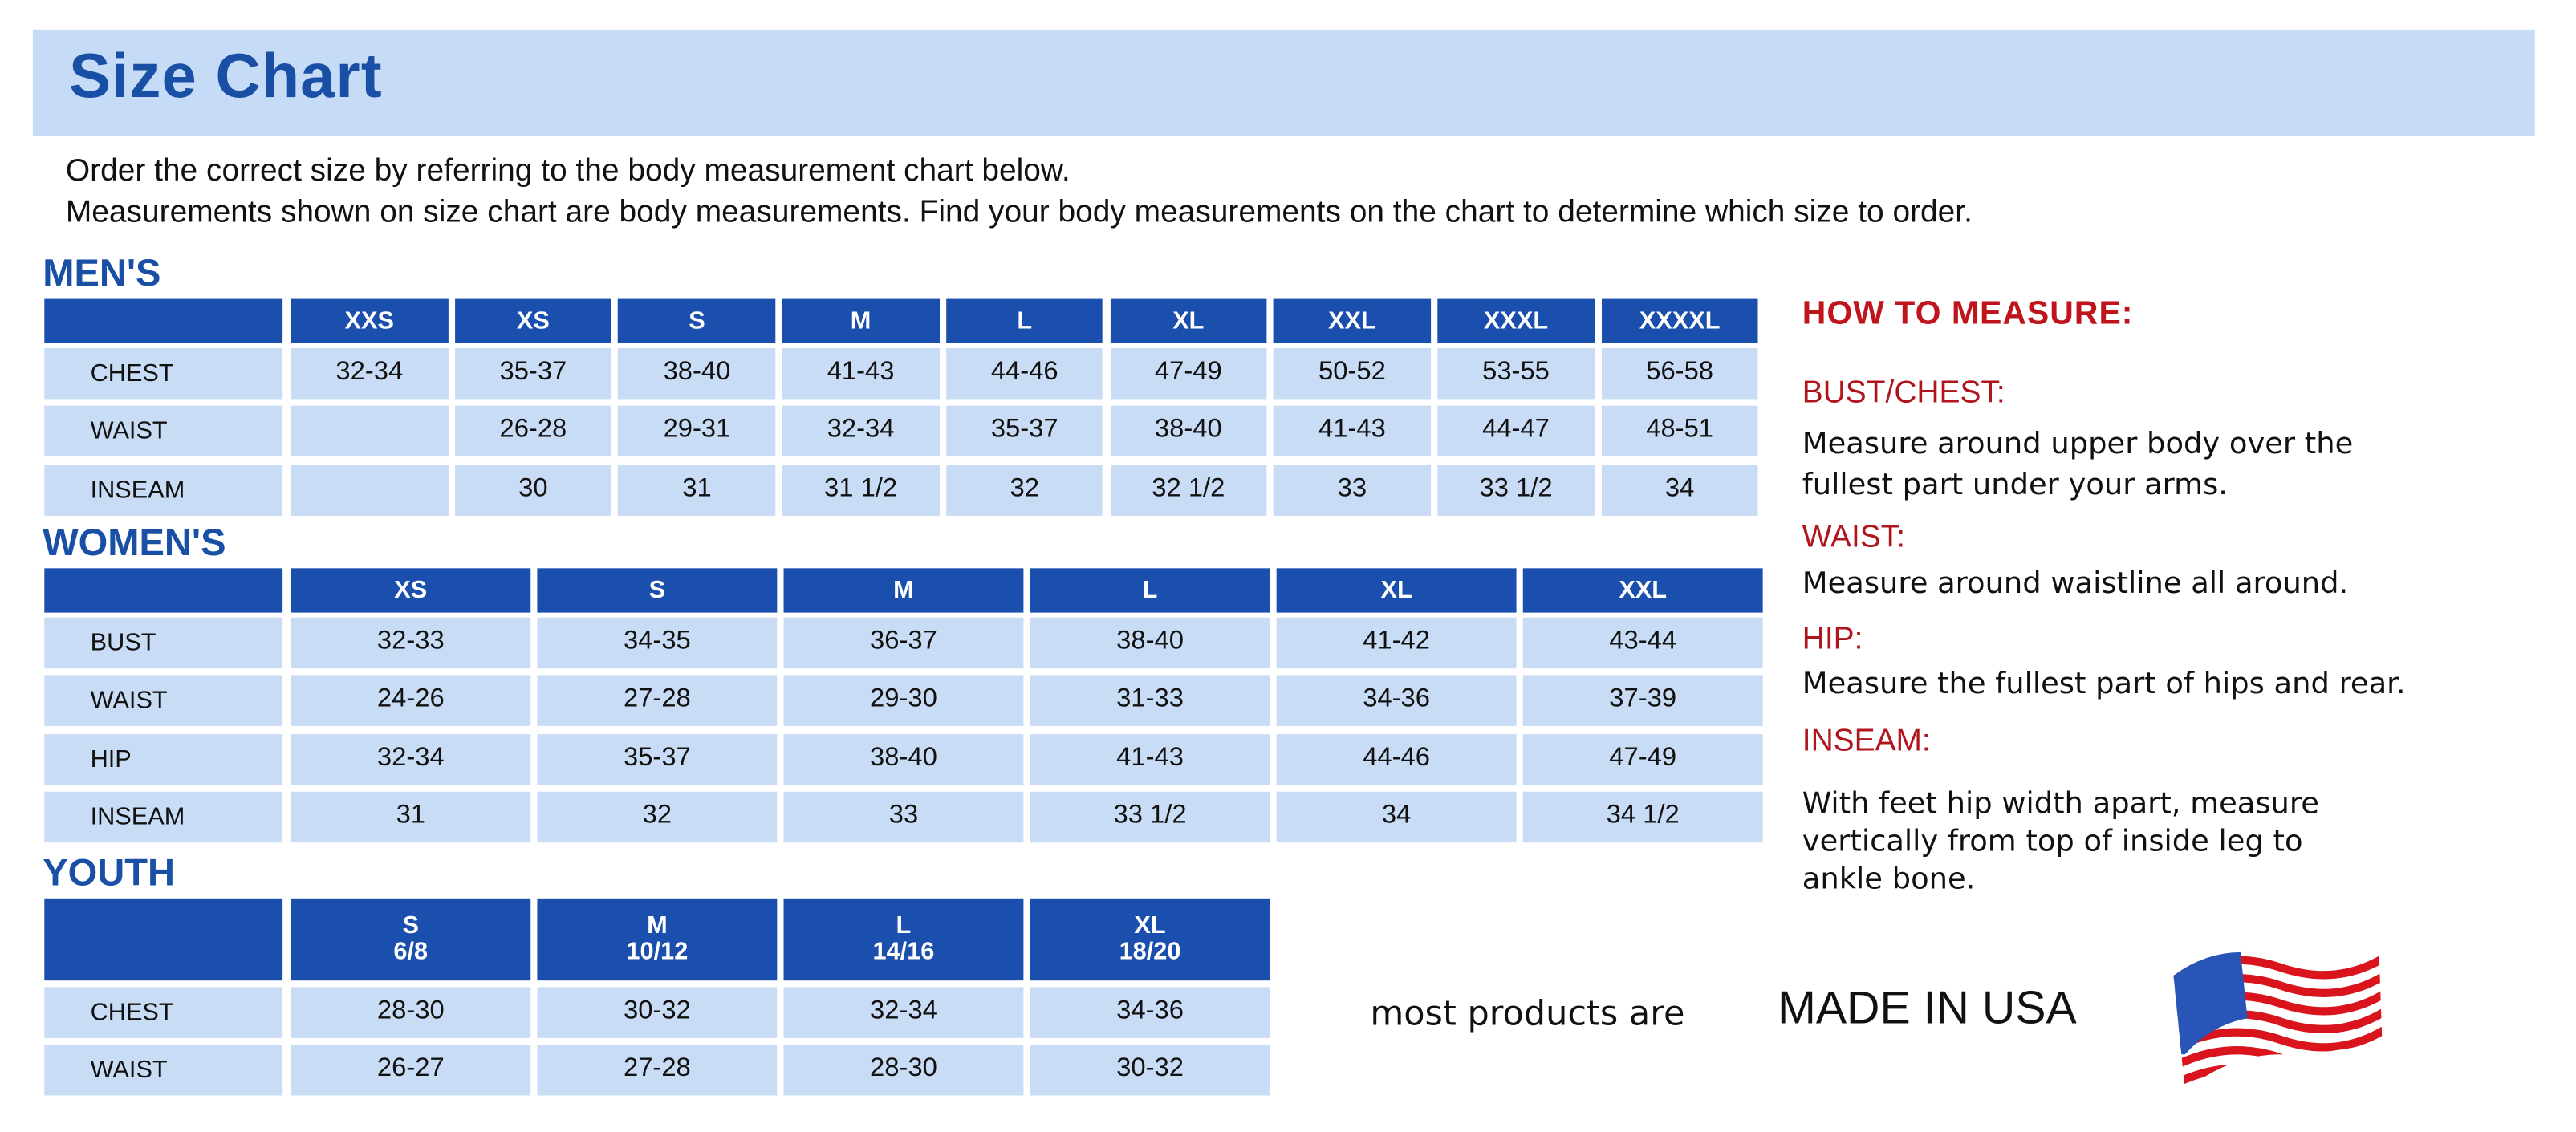  What do you see at coordinates (411, 939) in the screenshot?
I see `size-header-cell: S 6/8` at bounding box center [411, 939].